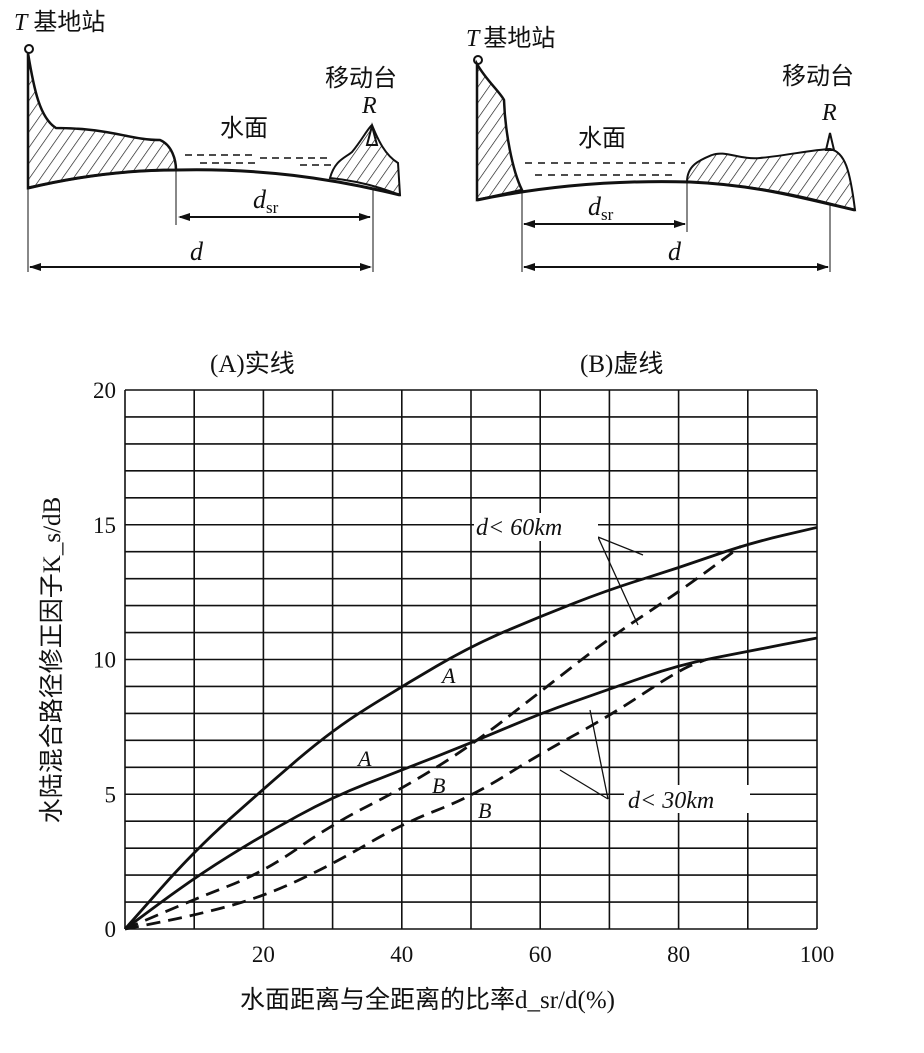 The width and height of the screenshot is (924, 1053). What do you see at coordinates (252, 364) in the screenshot?
I see `title-solid: (A)实线` at bounding box center [252, 364].